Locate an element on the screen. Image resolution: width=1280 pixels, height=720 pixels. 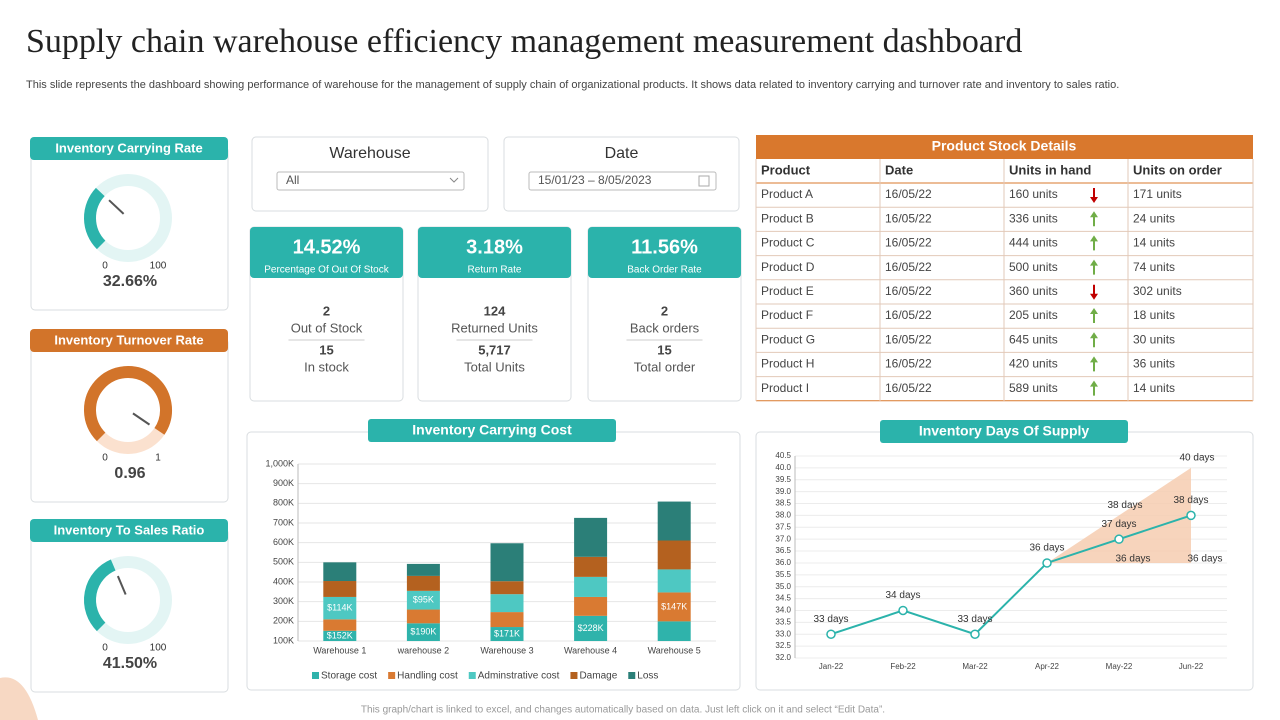
y-tick-label: 600K is located at coordinates (283, 542).